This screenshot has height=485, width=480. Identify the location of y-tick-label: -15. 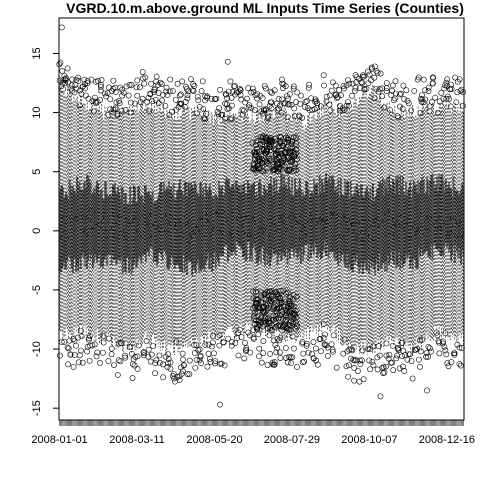
(37, 408).